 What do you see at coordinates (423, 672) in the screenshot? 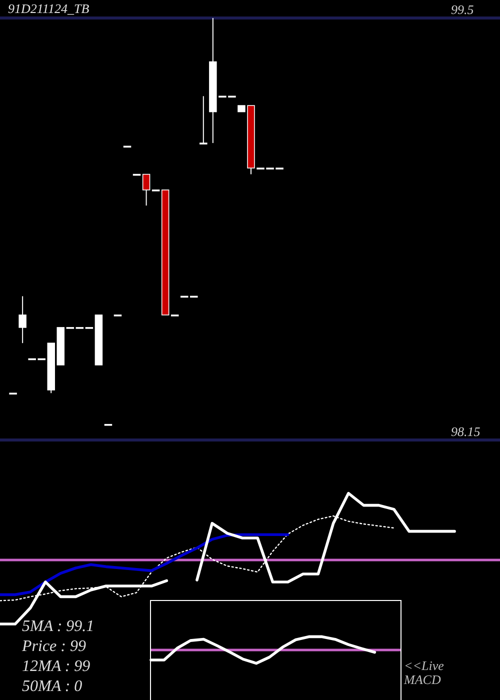
I see `text: <<Live MACD` at bounding box center [423, 672].